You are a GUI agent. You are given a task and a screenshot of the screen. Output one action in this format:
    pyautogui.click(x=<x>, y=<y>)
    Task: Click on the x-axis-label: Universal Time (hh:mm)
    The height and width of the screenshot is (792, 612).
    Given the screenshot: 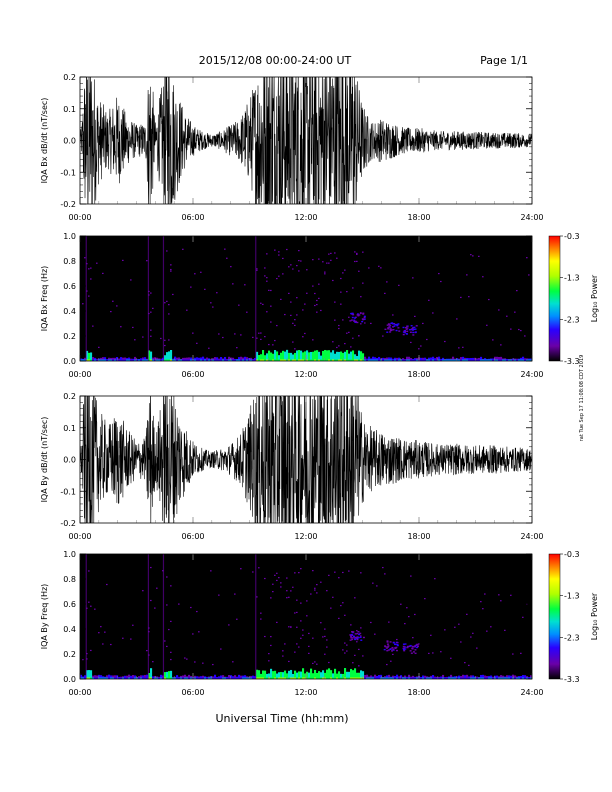 What is the action you would take?
    pyautogui.click(x=282, y=718)
    